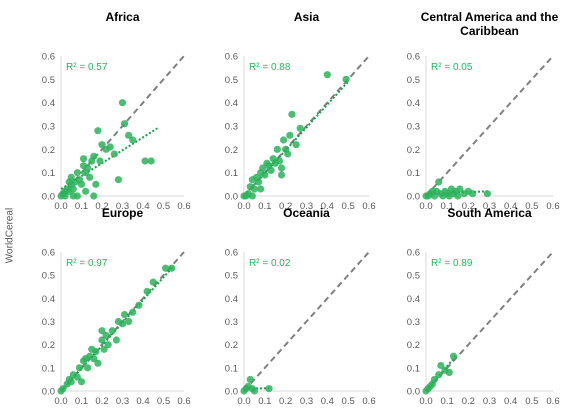 The height and width of the screenshot is (415, 577). I want to click on r-squared-label: R² = 0.05, so click(452, 67).